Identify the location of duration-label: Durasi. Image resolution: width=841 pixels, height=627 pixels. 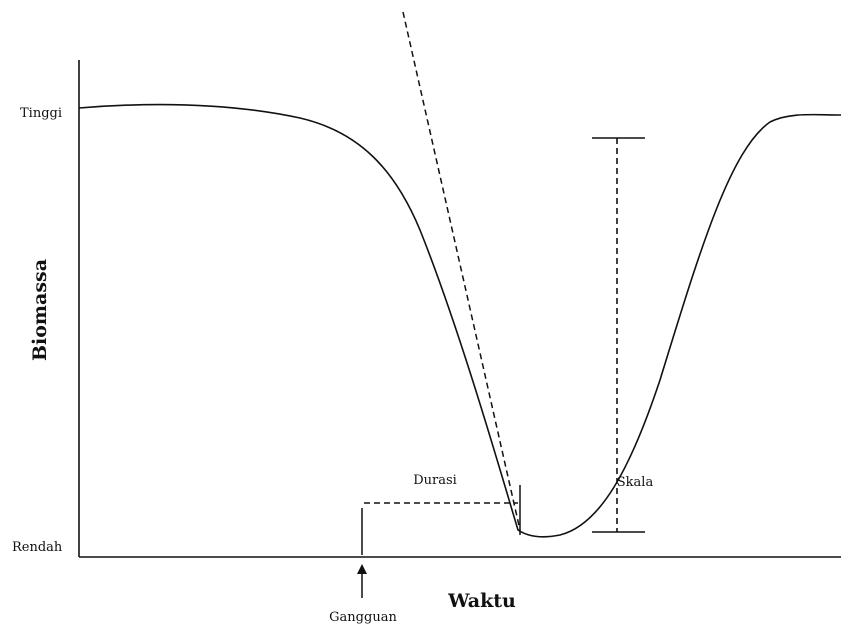
(435, 480).